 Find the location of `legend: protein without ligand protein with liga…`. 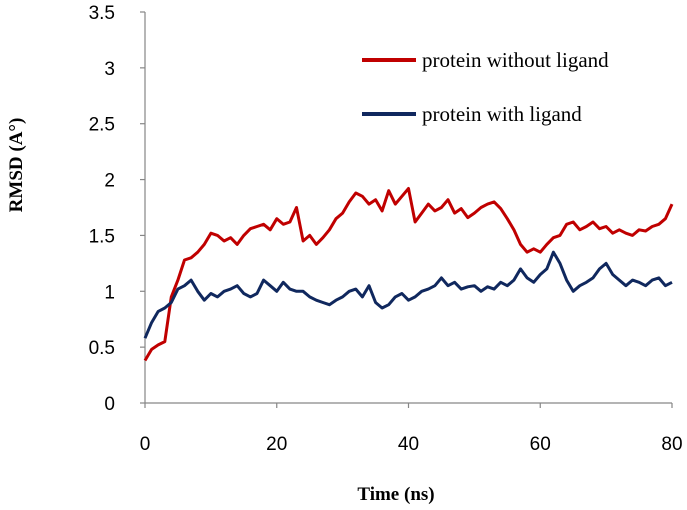

legend: protein without ligand protein with liga… is located at coordinates (485, 87).